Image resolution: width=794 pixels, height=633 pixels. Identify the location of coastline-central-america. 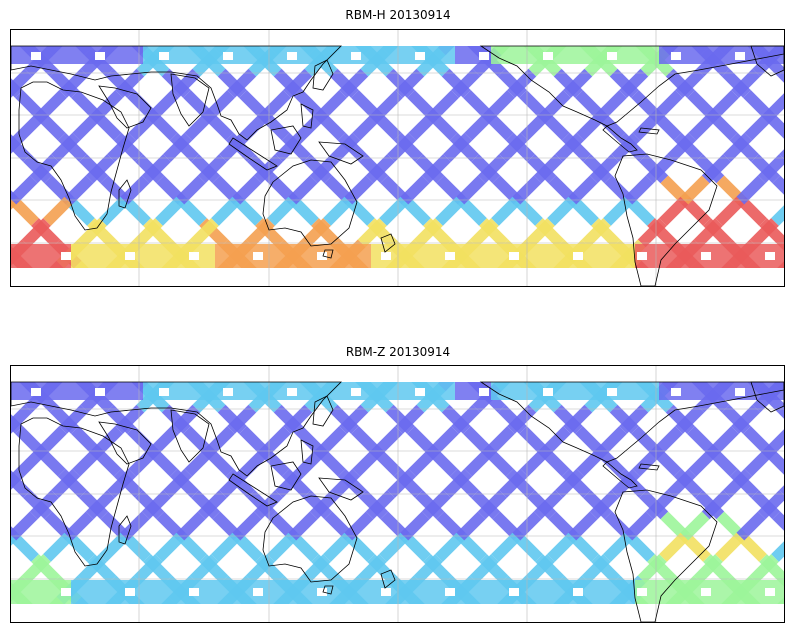
(620, 139).